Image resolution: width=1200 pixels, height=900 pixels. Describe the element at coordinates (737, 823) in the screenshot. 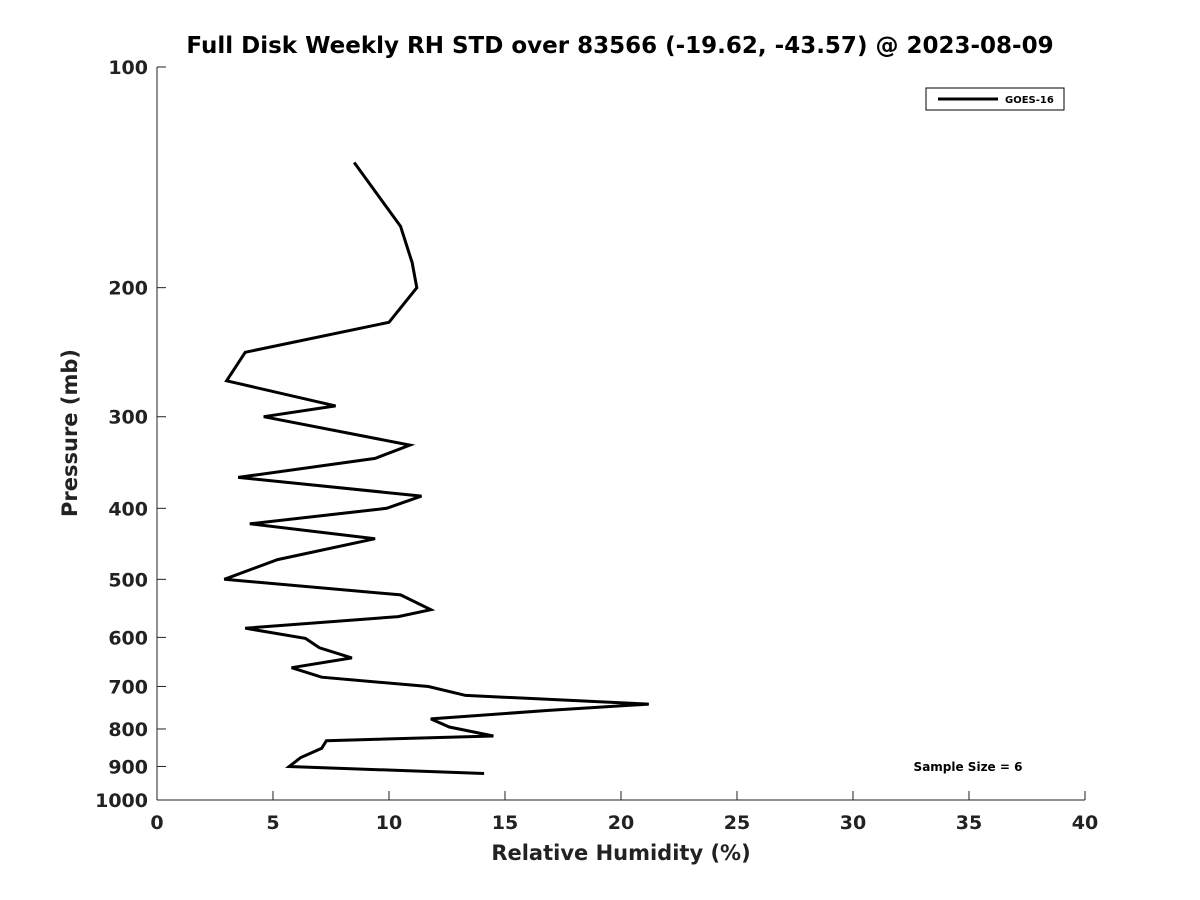

I see `x-tick-label: 25` at that location.